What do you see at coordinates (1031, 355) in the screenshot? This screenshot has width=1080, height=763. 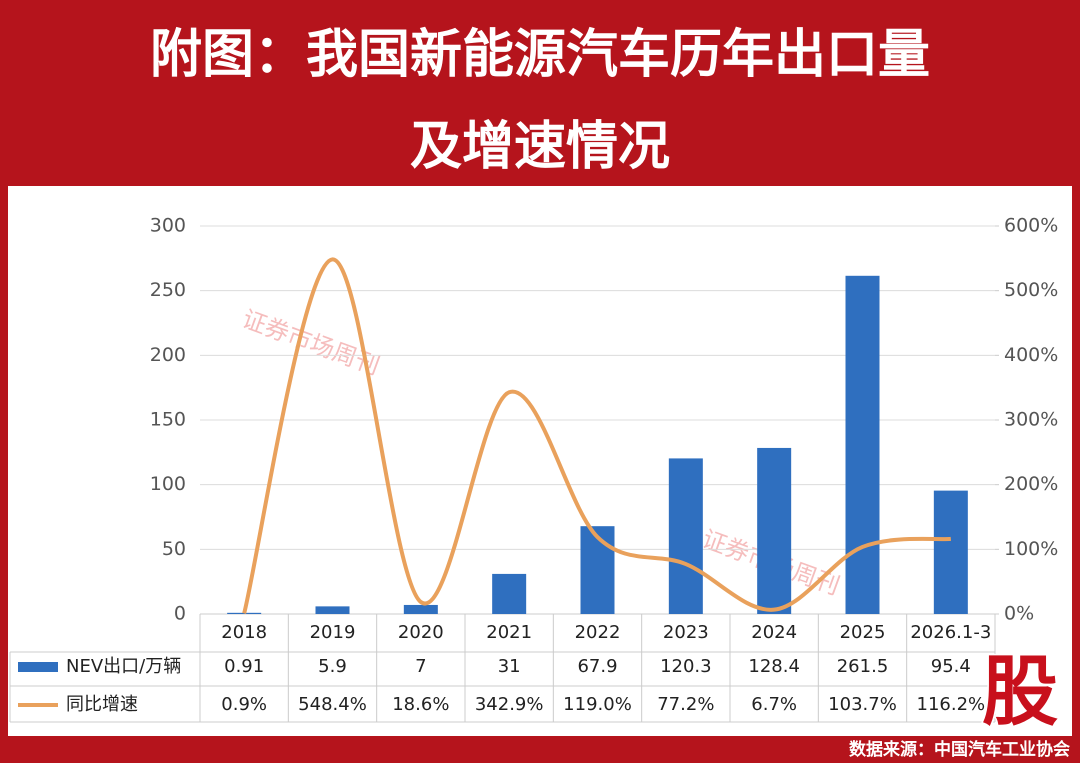 I see `y2-tick-label: 400%` at bounding box center [1031, 355].